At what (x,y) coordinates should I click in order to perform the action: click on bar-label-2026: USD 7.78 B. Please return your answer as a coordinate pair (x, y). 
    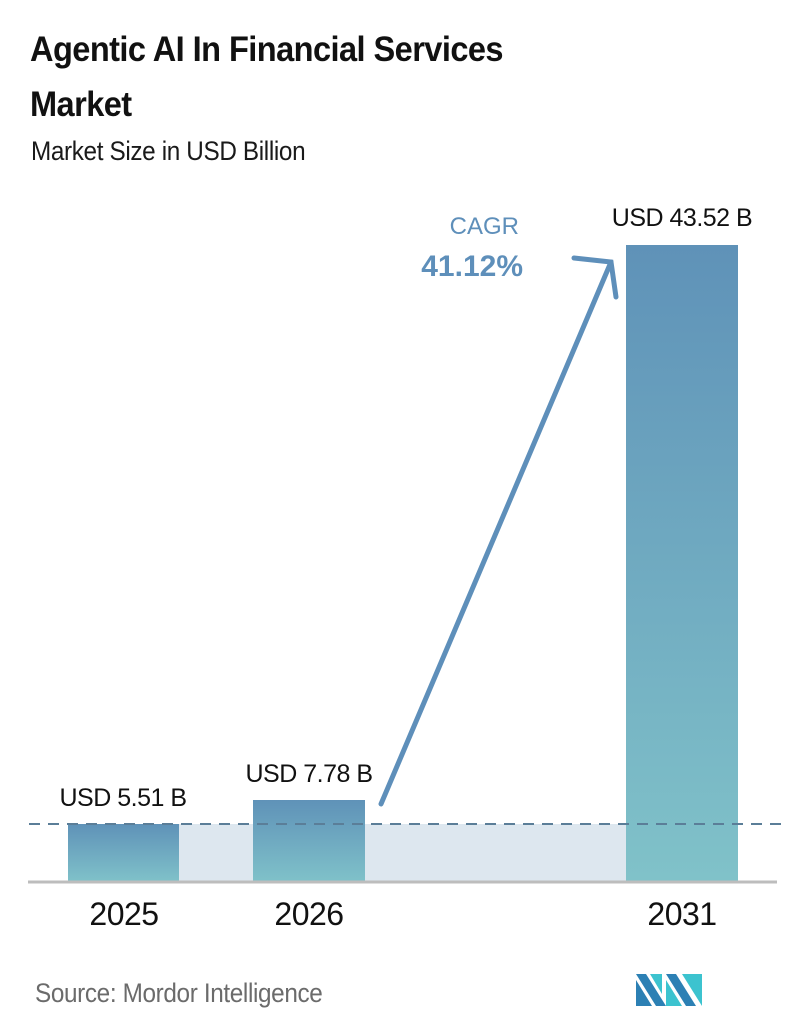
    Looking at the image, I should click on (308, 774).